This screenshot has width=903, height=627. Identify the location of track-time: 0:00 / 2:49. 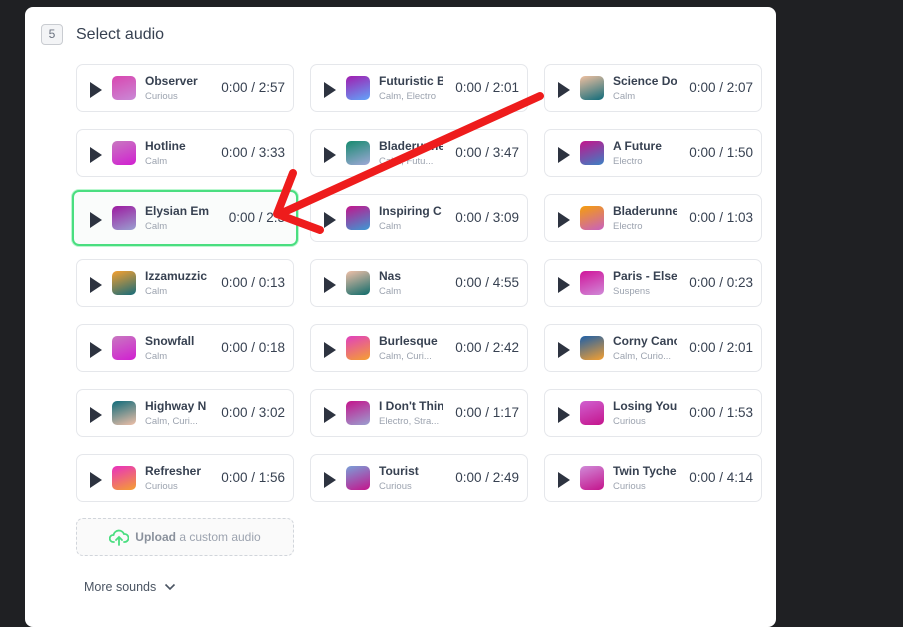
(487, 477).